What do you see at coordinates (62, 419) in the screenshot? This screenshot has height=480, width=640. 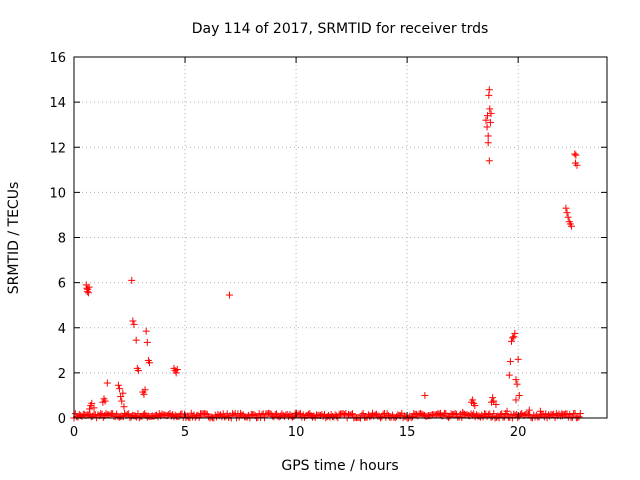 I see `y-tick-label: 0` at bounding box center [62, 419].